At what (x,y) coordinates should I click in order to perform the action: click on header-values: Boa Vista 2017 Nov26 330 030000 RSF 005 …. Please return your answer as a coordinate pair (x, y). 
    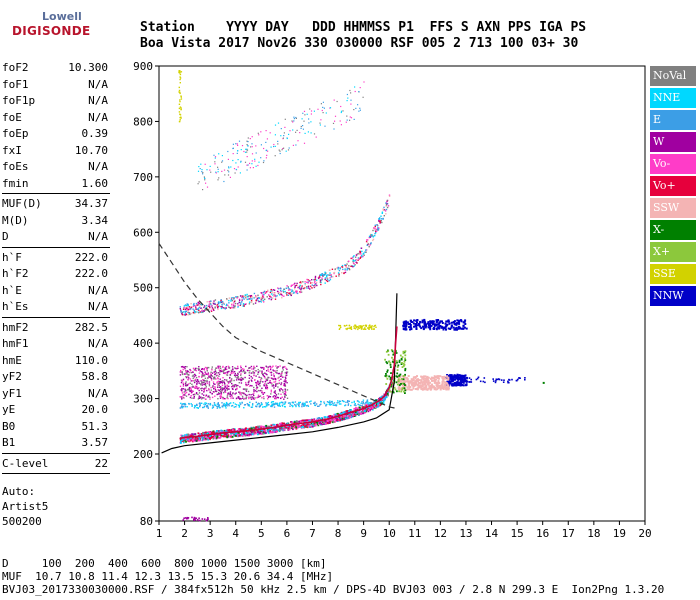
    Looking at the image, I should click on (359, 43).